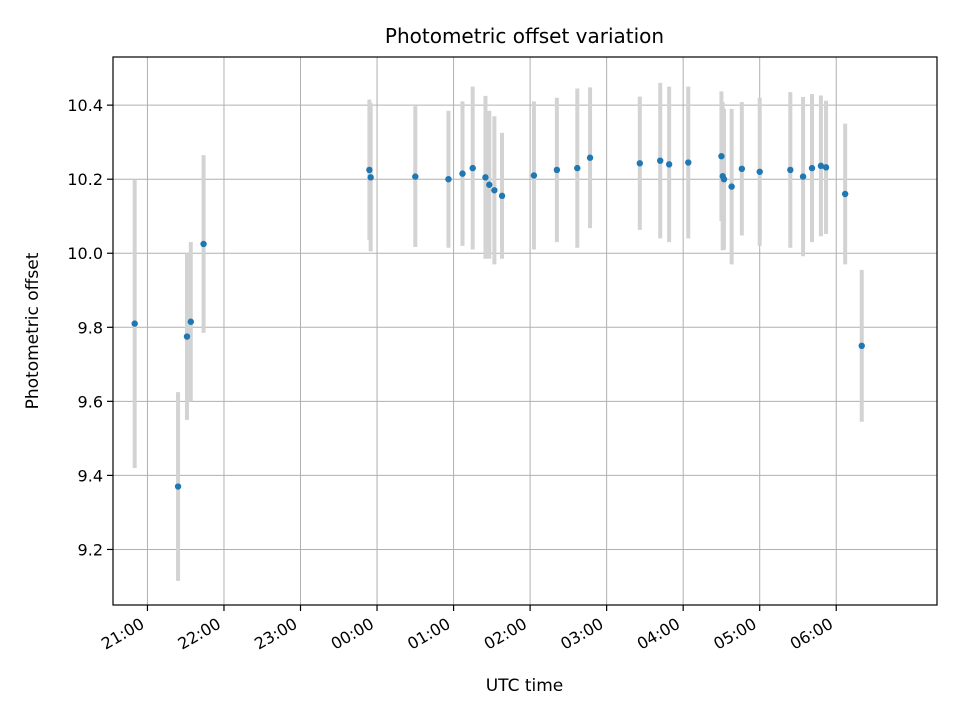 Image resolution: width=960 pixels, height=720 pixels. Describe the element at coordinates (85, 179) in the screenshot. I see `y-tick-label: 10.2` at that location.